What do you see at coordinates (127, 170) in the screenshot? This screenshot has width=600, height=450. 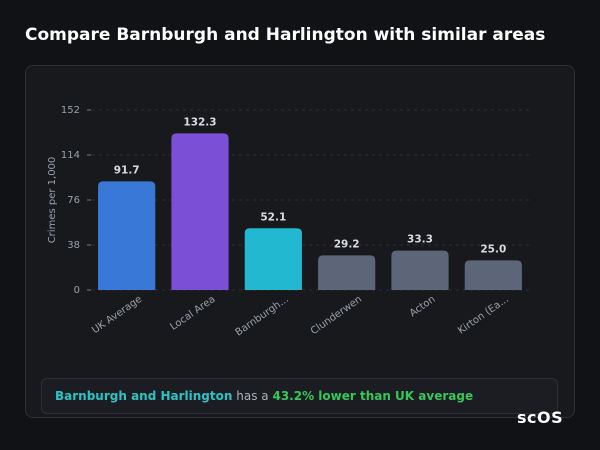 I see `value-label: 91.7` at bounding box center [127, 170].